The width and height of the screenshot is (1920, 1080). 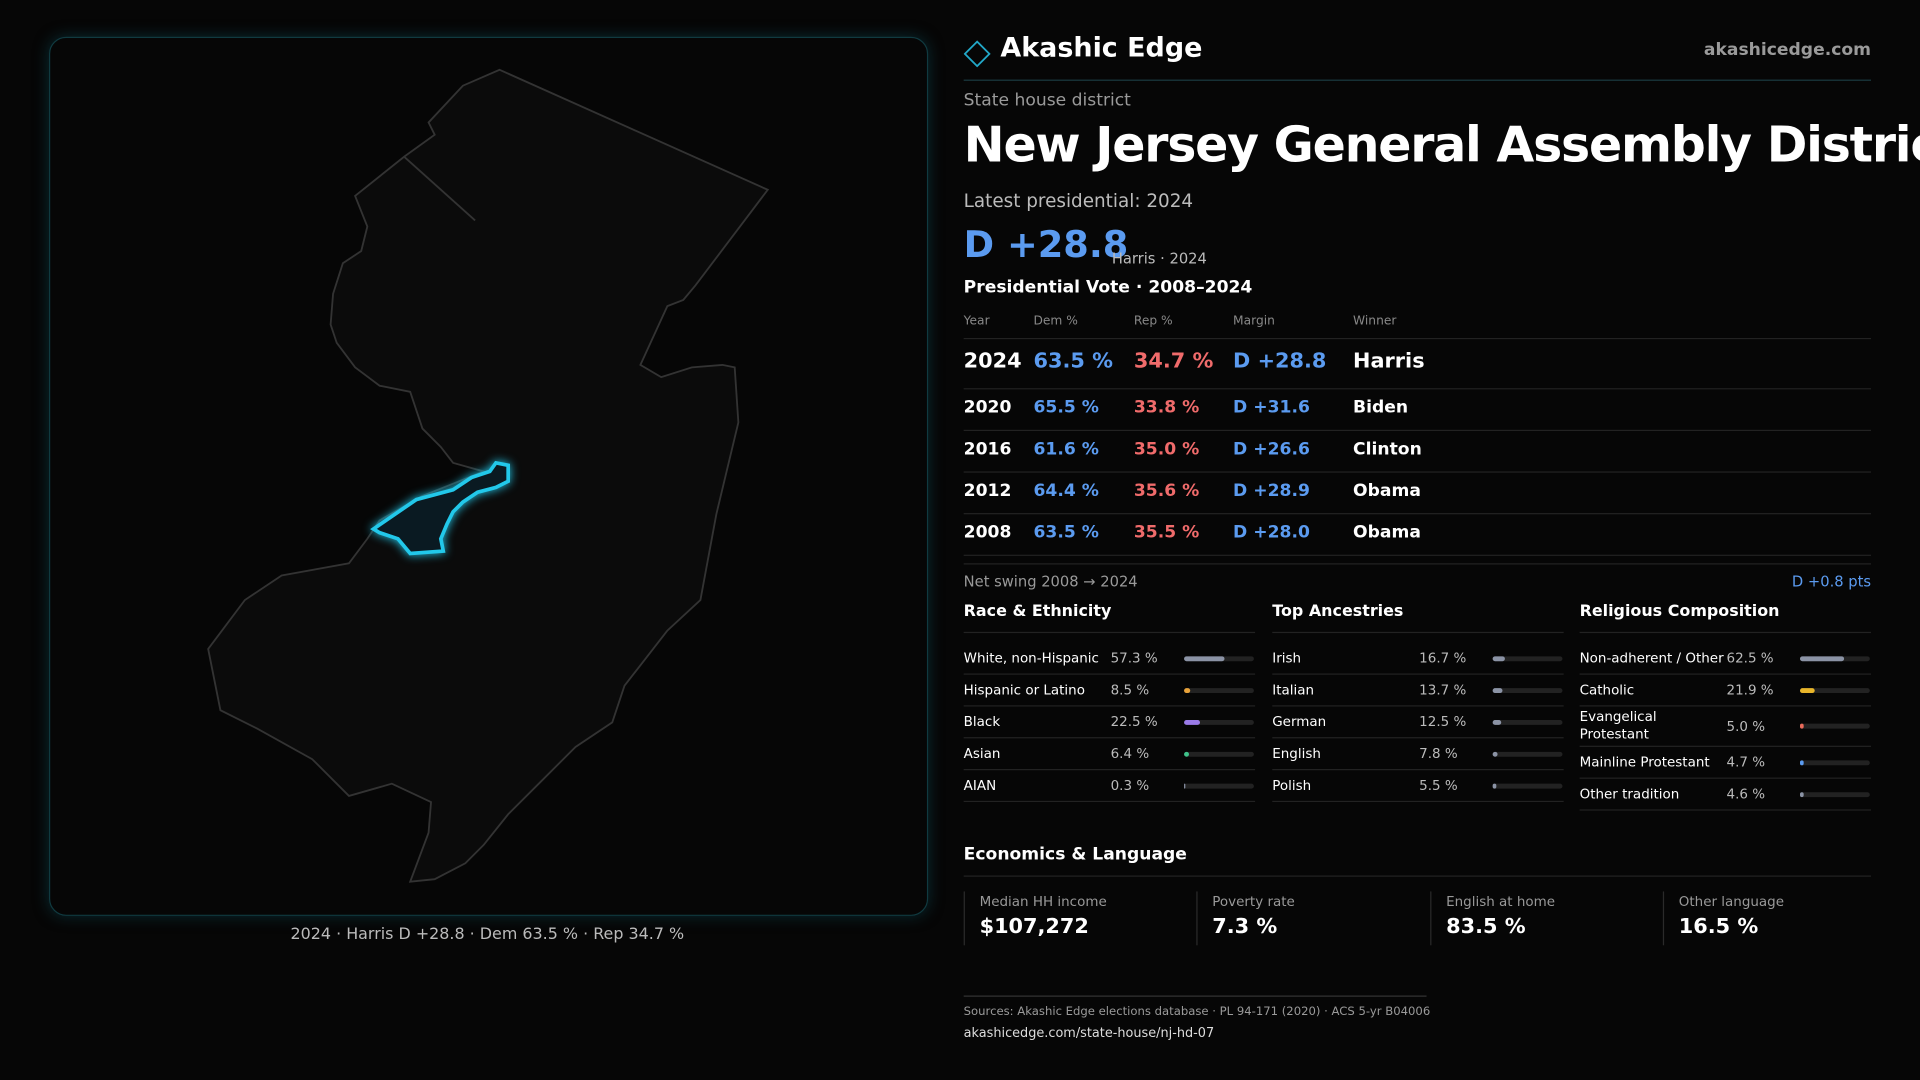 What do you see at coordinates (987, 491) in the screenshot?
I see `table-cell: 2012` at bounding box center [987, 491].